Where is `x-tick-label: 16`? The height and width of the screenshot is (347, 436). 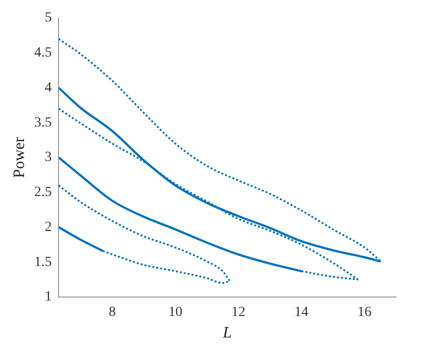
x-tick-label: 16 is located at coordinates (364, 312).